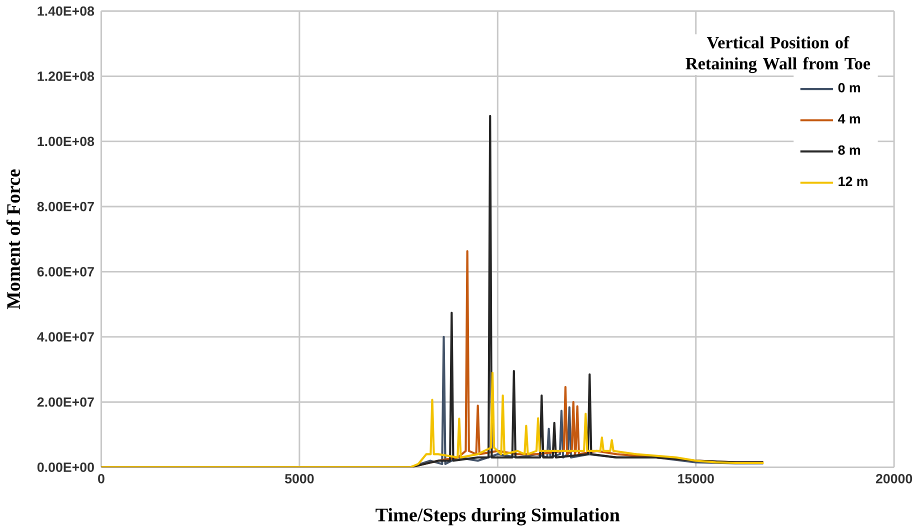 Image resolution: width=919 pixels, height=532 pixels. I want to click on x-axis-title: Time/Steps during Simulation, so click(498, 517).